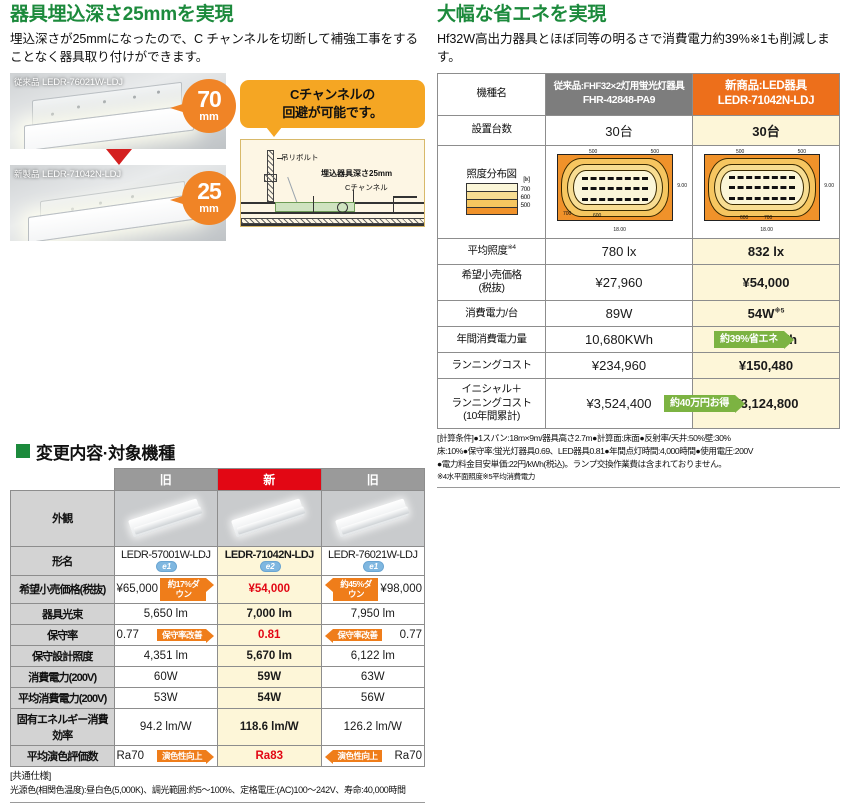 This screenshot has height=803, width=847. I want to click on table-row-luminous-flux: 器具光束 5,650 lm 7,000 lm 7,950 lm, so click(217, 613).